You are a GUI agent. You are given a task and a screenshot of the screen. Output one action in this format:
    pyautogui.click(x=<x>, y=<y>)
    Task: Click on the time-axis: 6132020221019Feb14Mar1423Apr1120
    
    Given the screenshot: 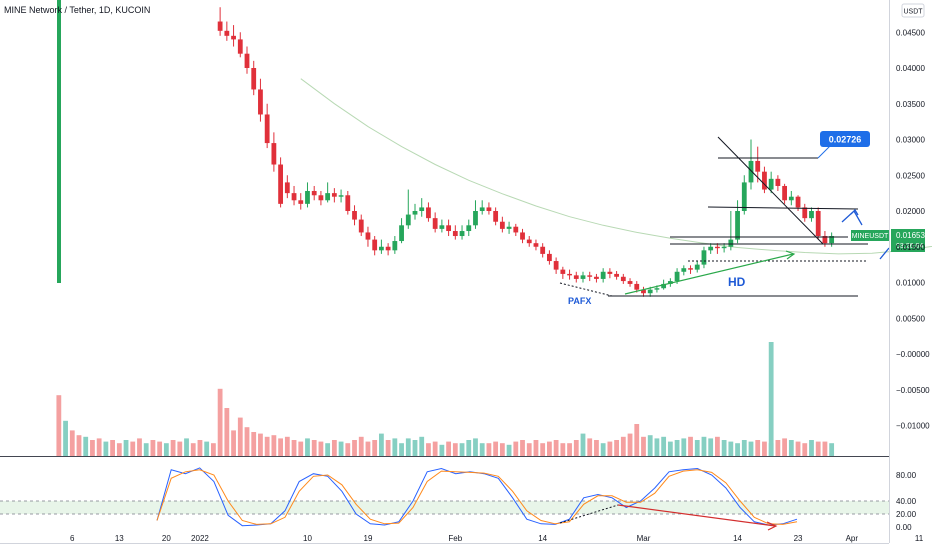 What is the action you would take?
    pyautogui.click(x=466, y=539)
    